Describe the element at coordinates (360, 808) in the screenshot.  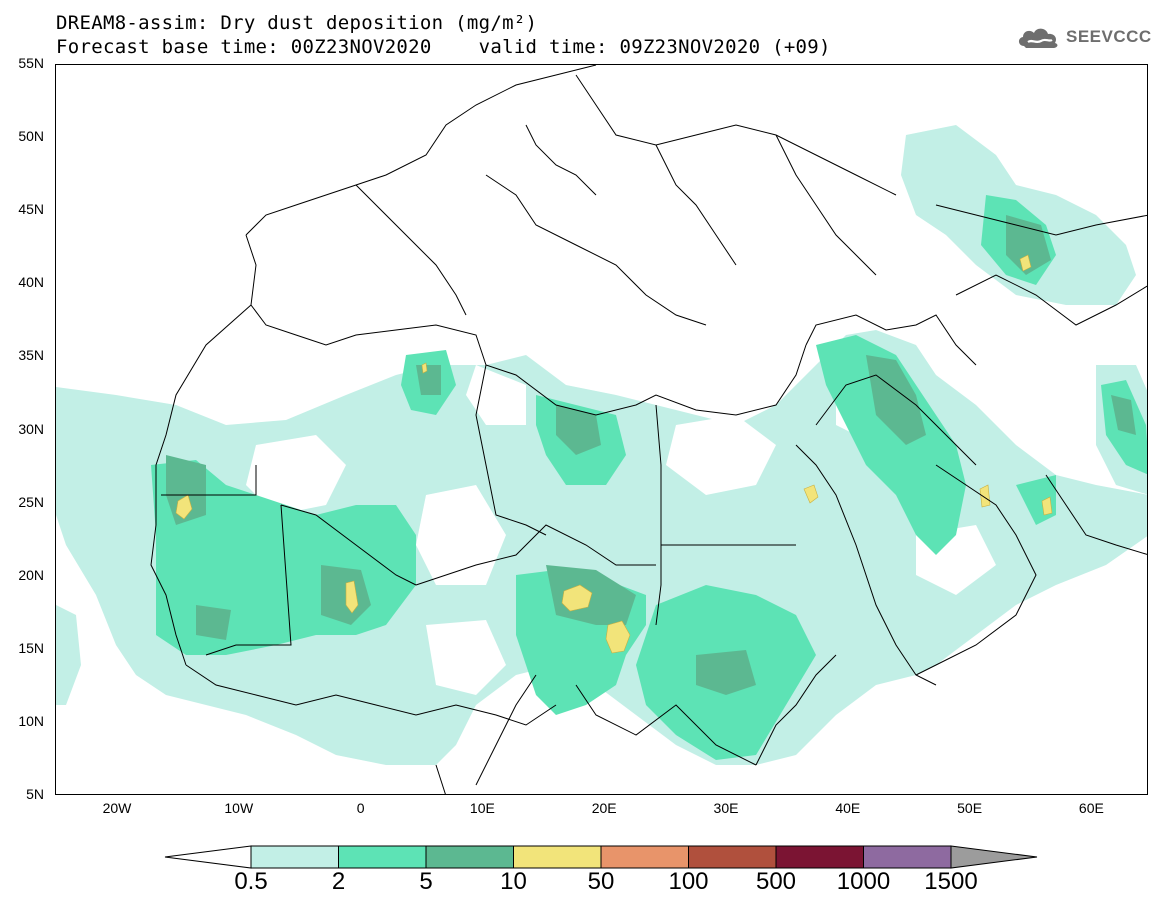
I see `lon-label: 0` at that location.